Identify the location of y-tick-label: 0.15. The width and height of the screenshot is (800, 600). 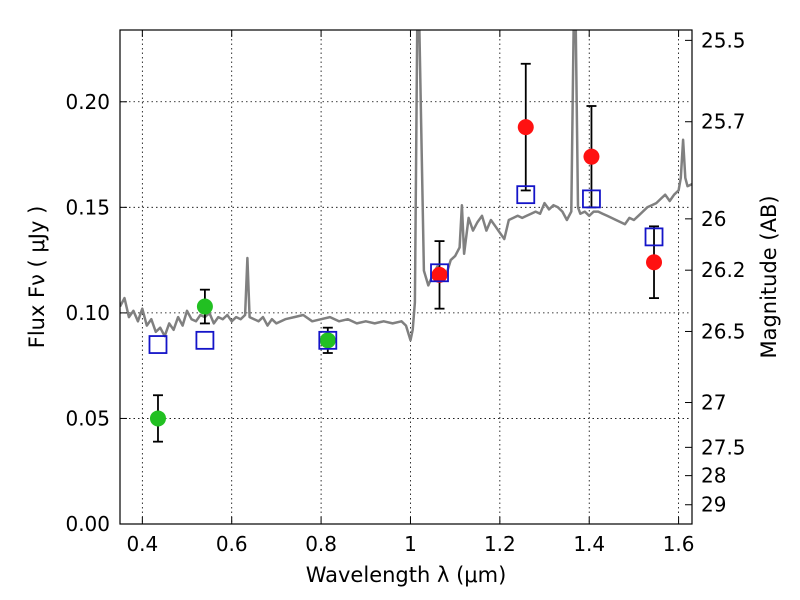
(87, 207).